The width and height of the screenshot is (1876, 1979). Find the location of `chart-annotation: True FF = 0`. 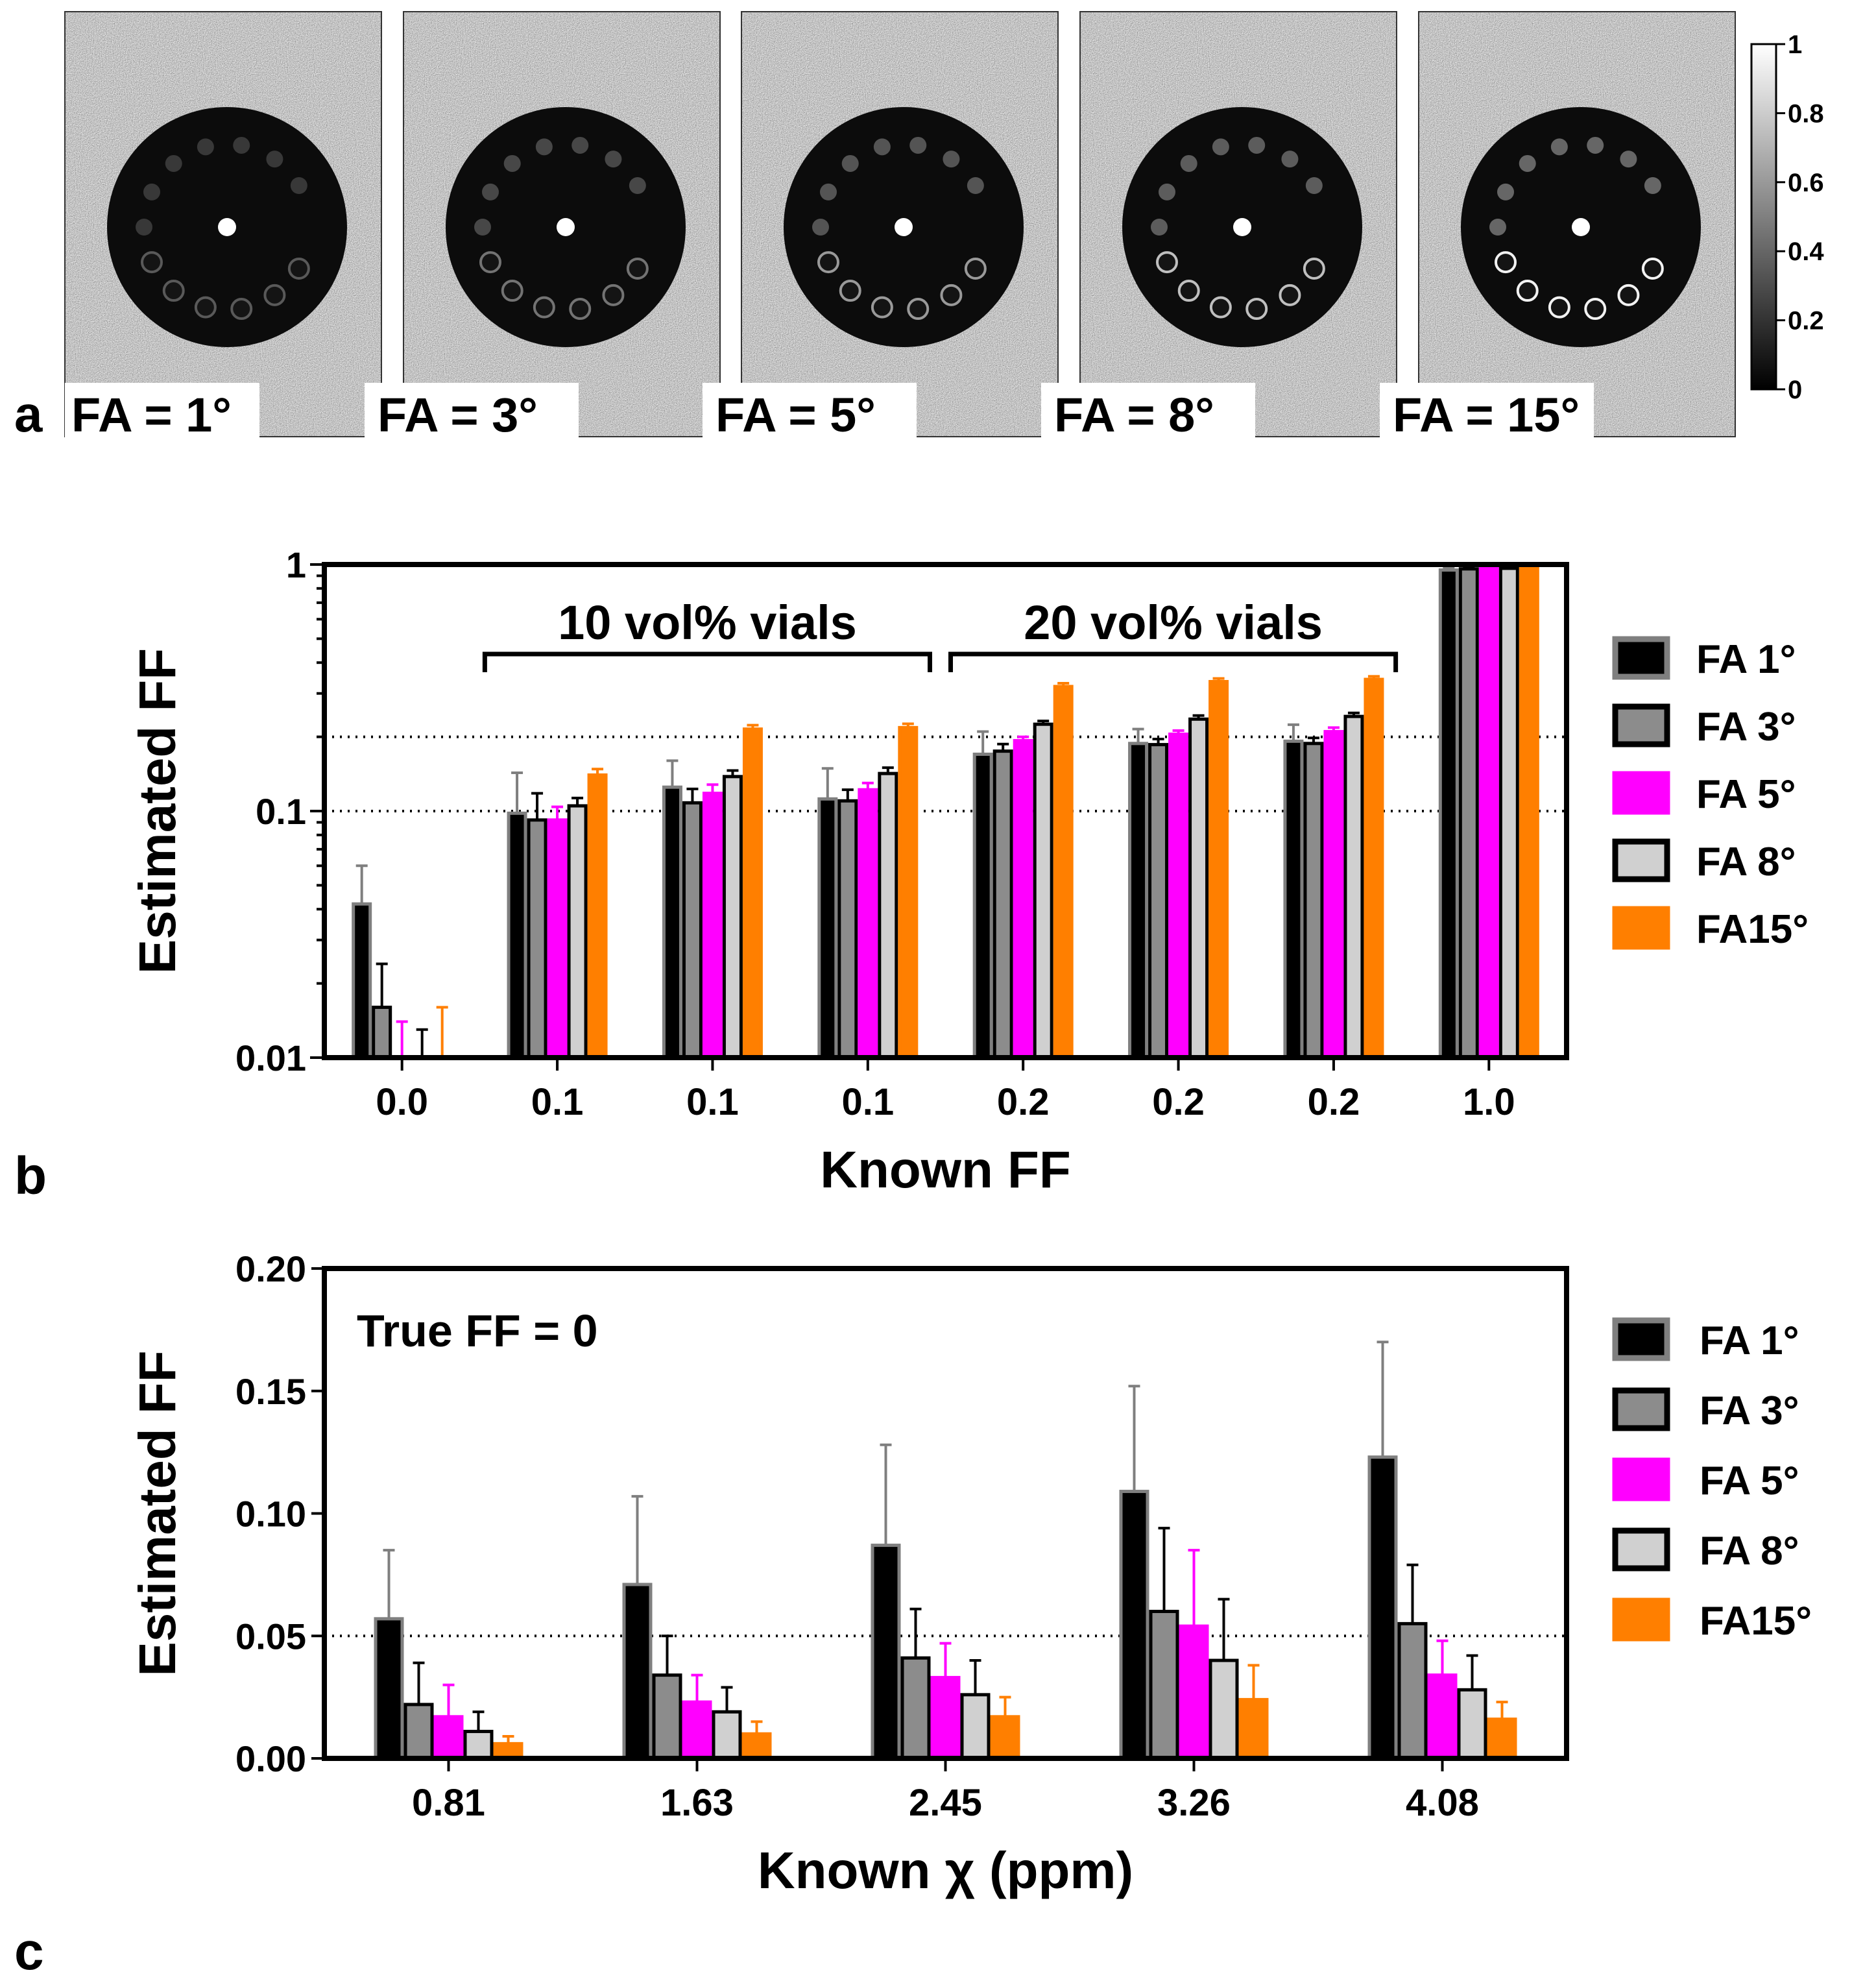

chart-annotation: True FF = 0 is located at coordinates (478, 1330).